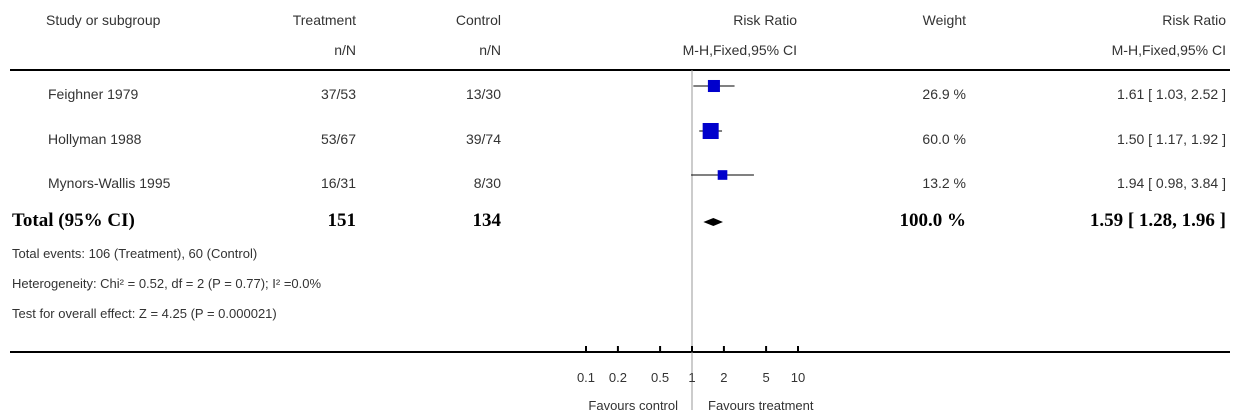  I want to click on axis-tick-label: 0.5, so click(660, 377).